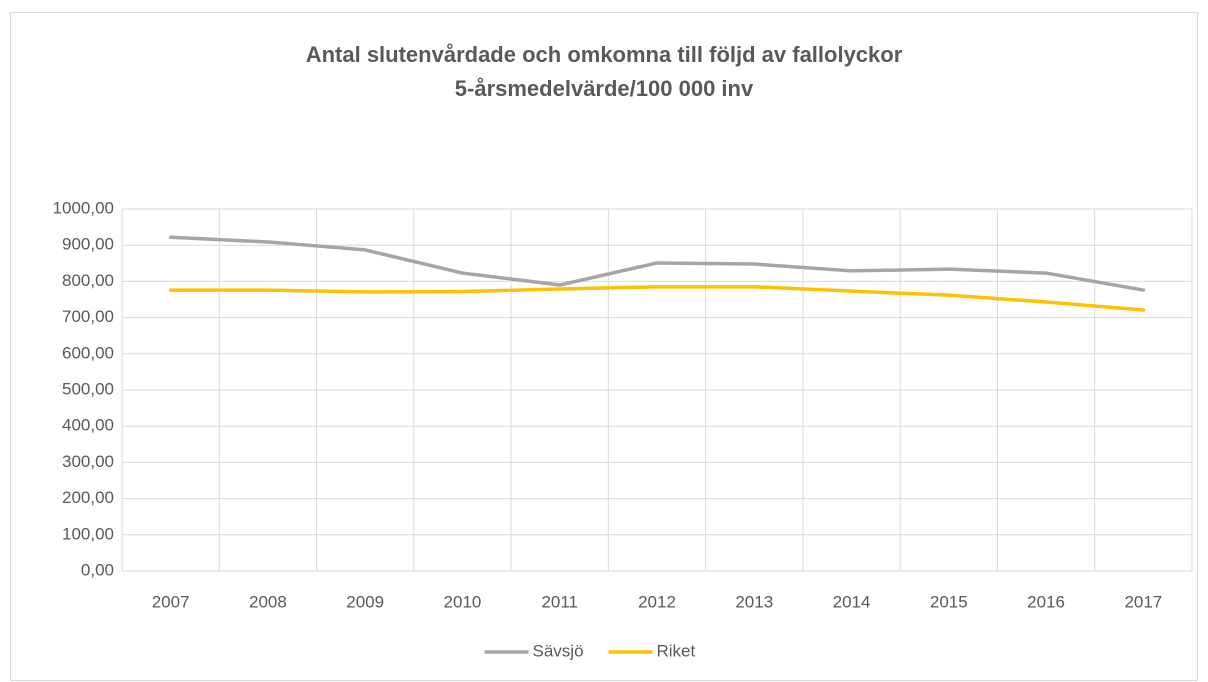  I want to click on x-tick-label: 2009, so click(365, 601).